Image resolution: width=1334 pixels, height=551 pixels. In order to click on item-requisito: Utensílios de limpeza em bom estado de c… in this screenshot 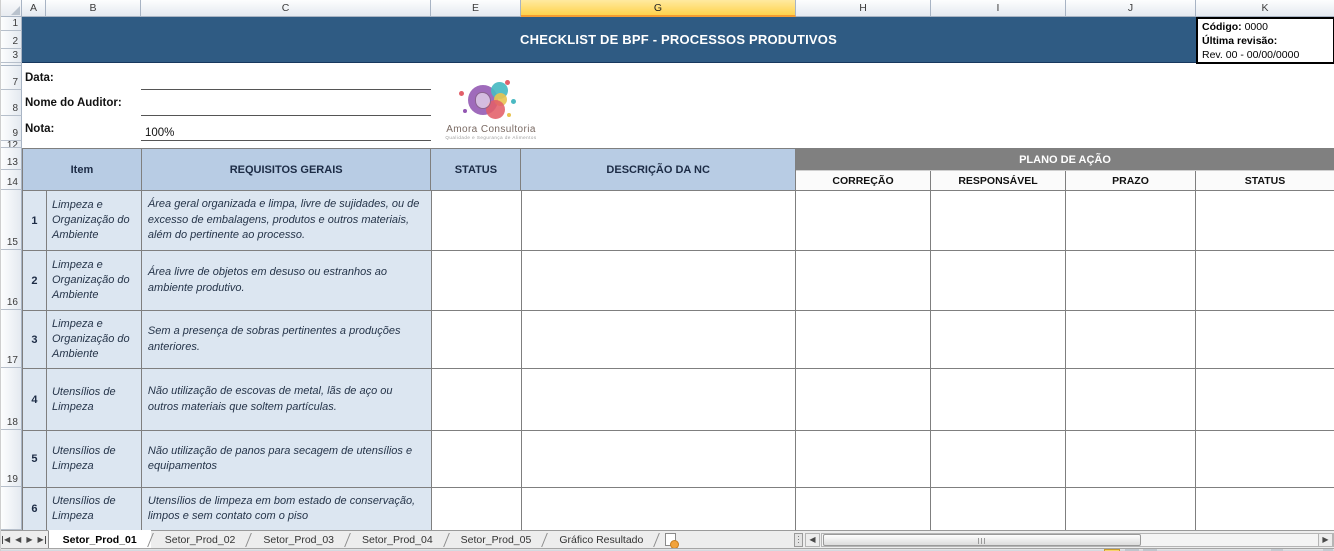, I will do `click(286, 509)`.